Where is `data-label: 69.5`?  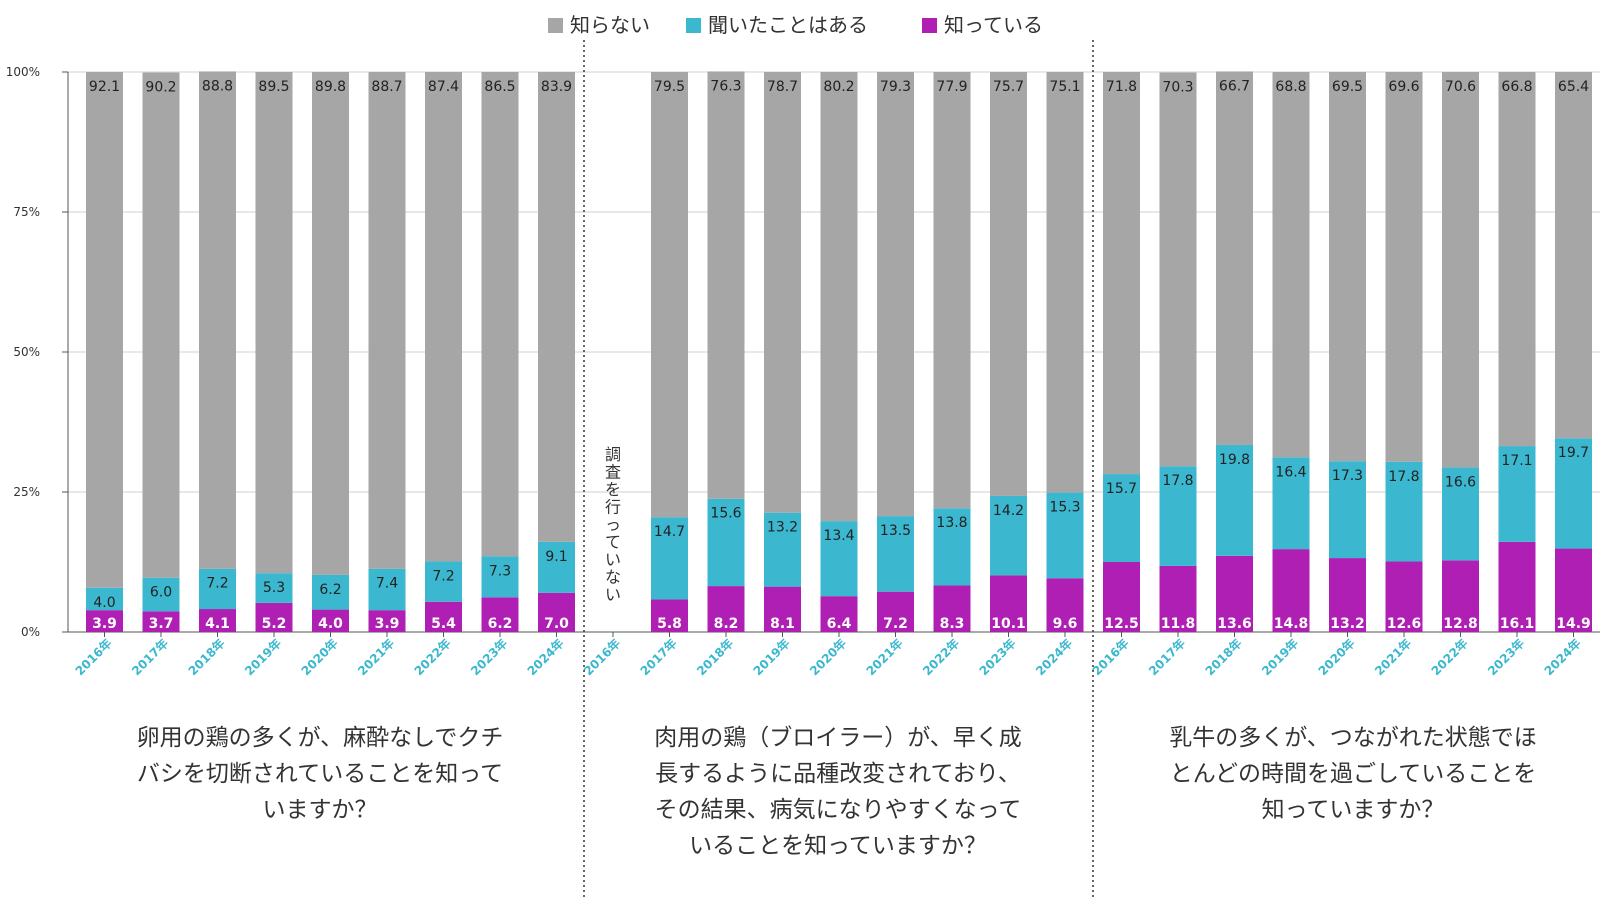
data-label: 69.5 is located at coordinates (1347, 87).